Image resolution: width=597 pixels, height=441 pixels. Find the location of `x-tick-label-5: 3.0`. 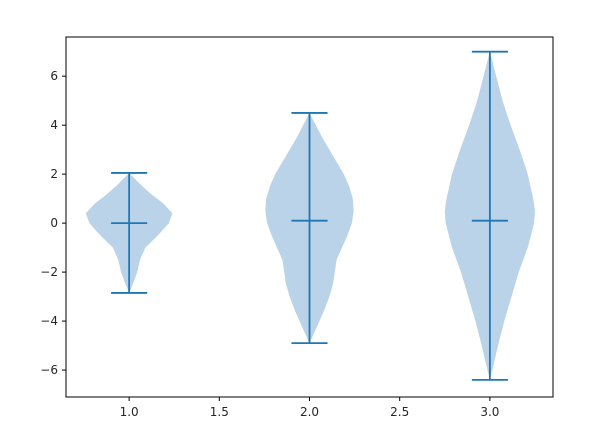

x-tick-label-5: 3.0 is located at coordinates (489, 412).